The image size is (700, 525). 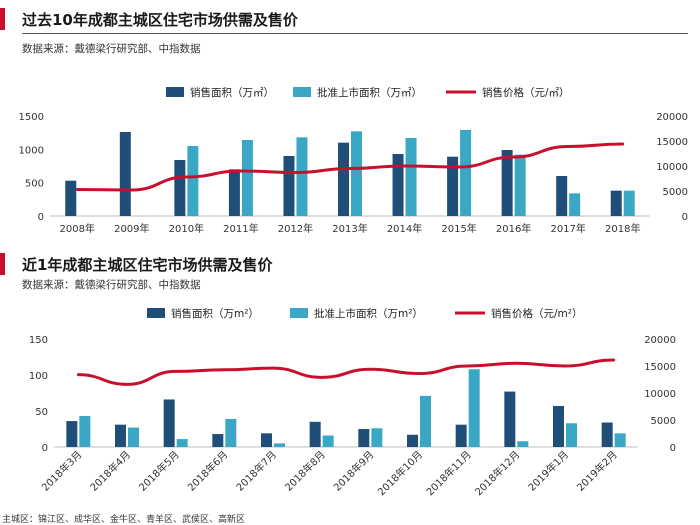 What do you see at coordinates (548, 471) in the screenshot?
I see `x-tick-label: 2019年1月` at bounding box center [548, 471].